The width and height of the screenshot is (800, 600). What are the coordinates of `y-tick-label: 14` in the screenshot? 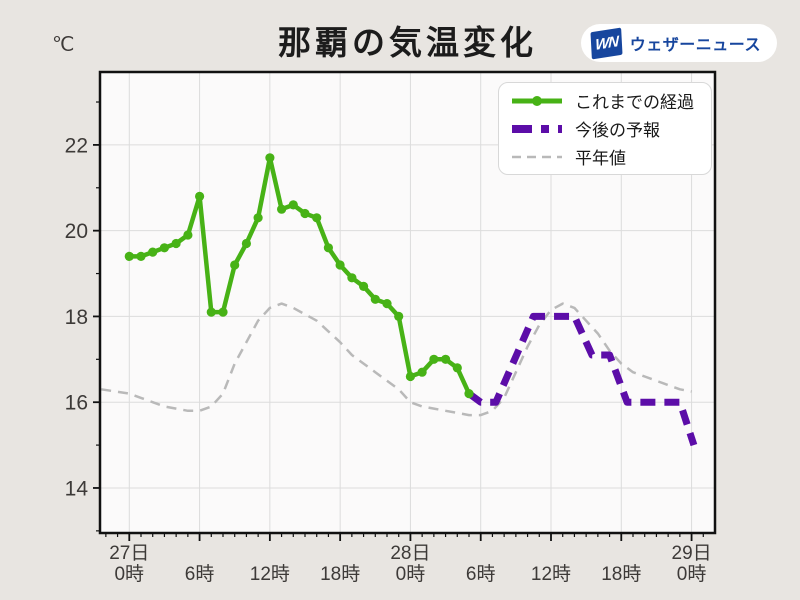 It's located at (77, 488).